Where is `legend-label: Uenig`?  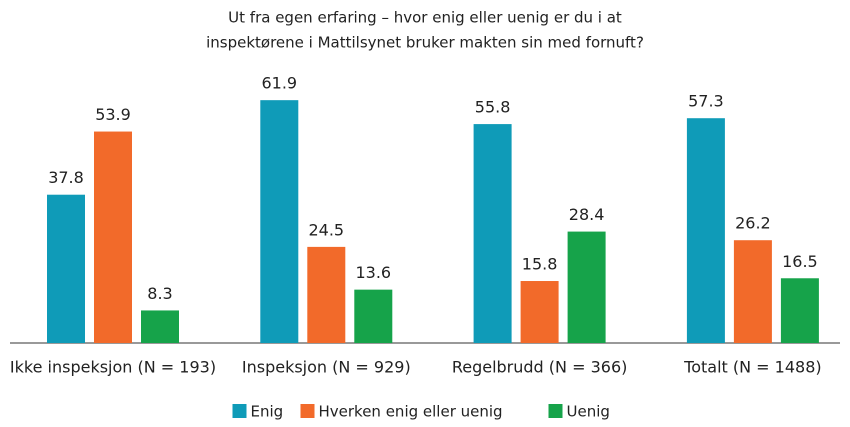
legend-label: Uenig is located at coordinates (588, 412).